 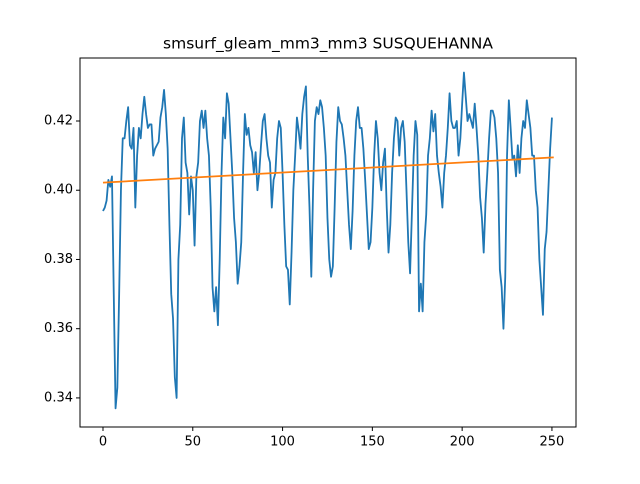 I want to click on chart-title: smsurf_gleam_mm3_mm3 SUSQUEHANNA, so click(x=328, y=44).